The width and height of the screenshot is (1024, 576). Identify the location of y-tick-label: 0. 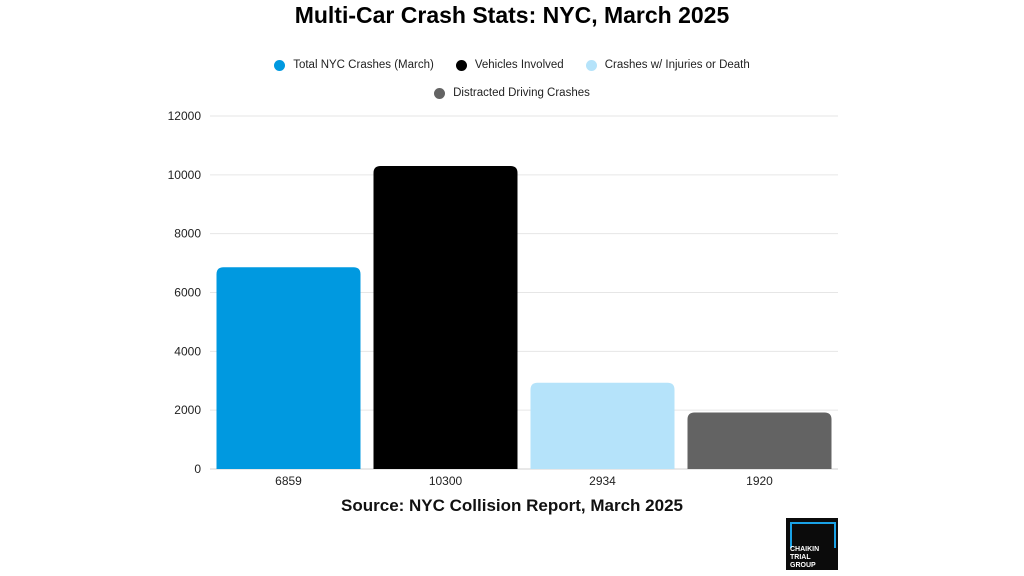
(197, 469).